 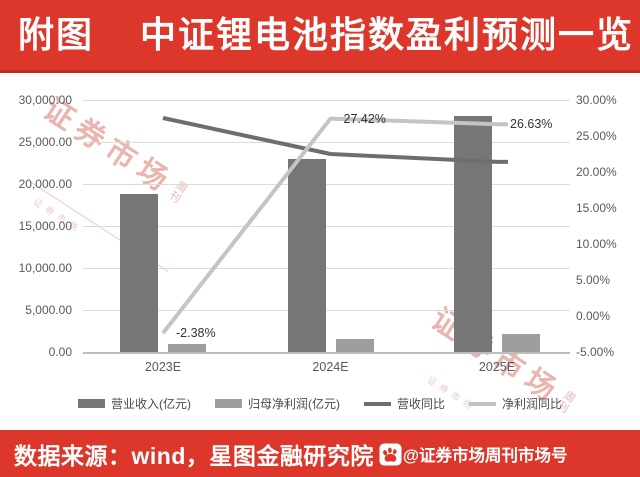 I want to click on y-axis-tick-right: 0.00%, so click(x=593, y=316).